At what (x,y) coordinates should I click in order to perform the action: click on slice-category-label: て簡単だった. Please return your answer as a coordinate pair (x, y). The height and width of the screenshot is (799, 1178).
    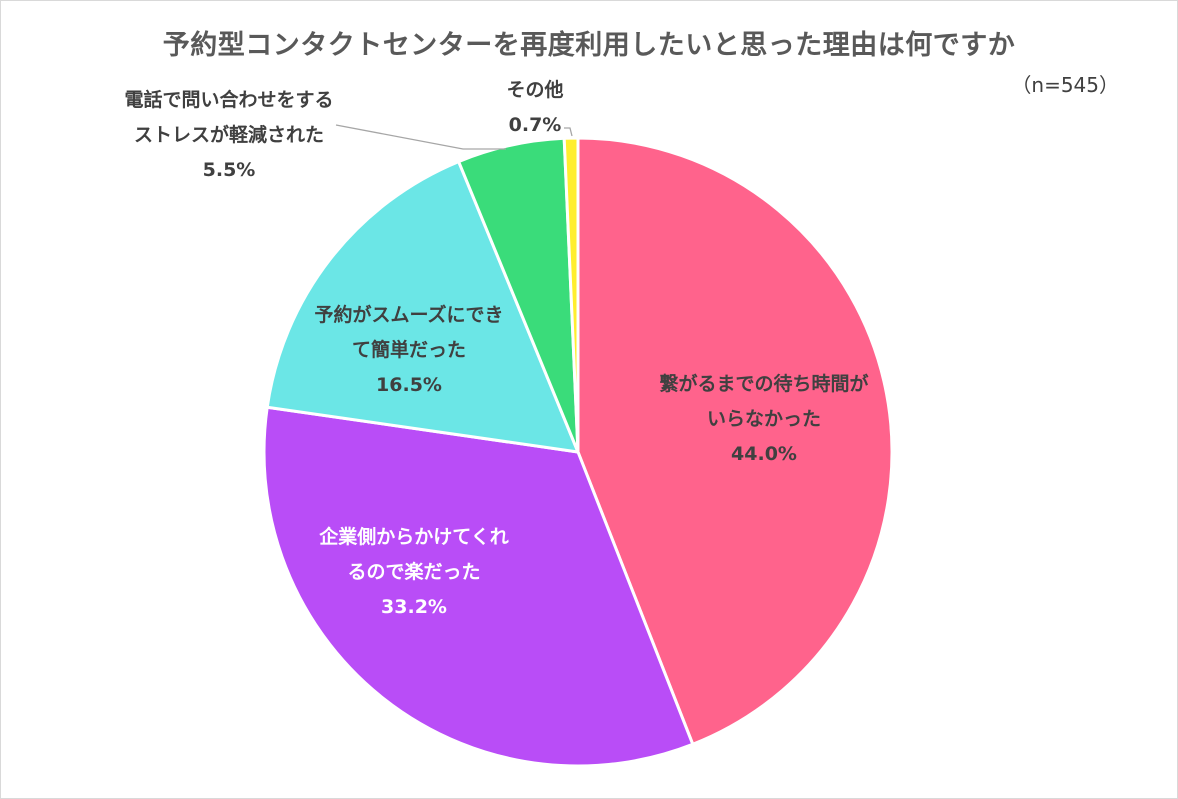
    Looking at the image, I should click on (409, 349).